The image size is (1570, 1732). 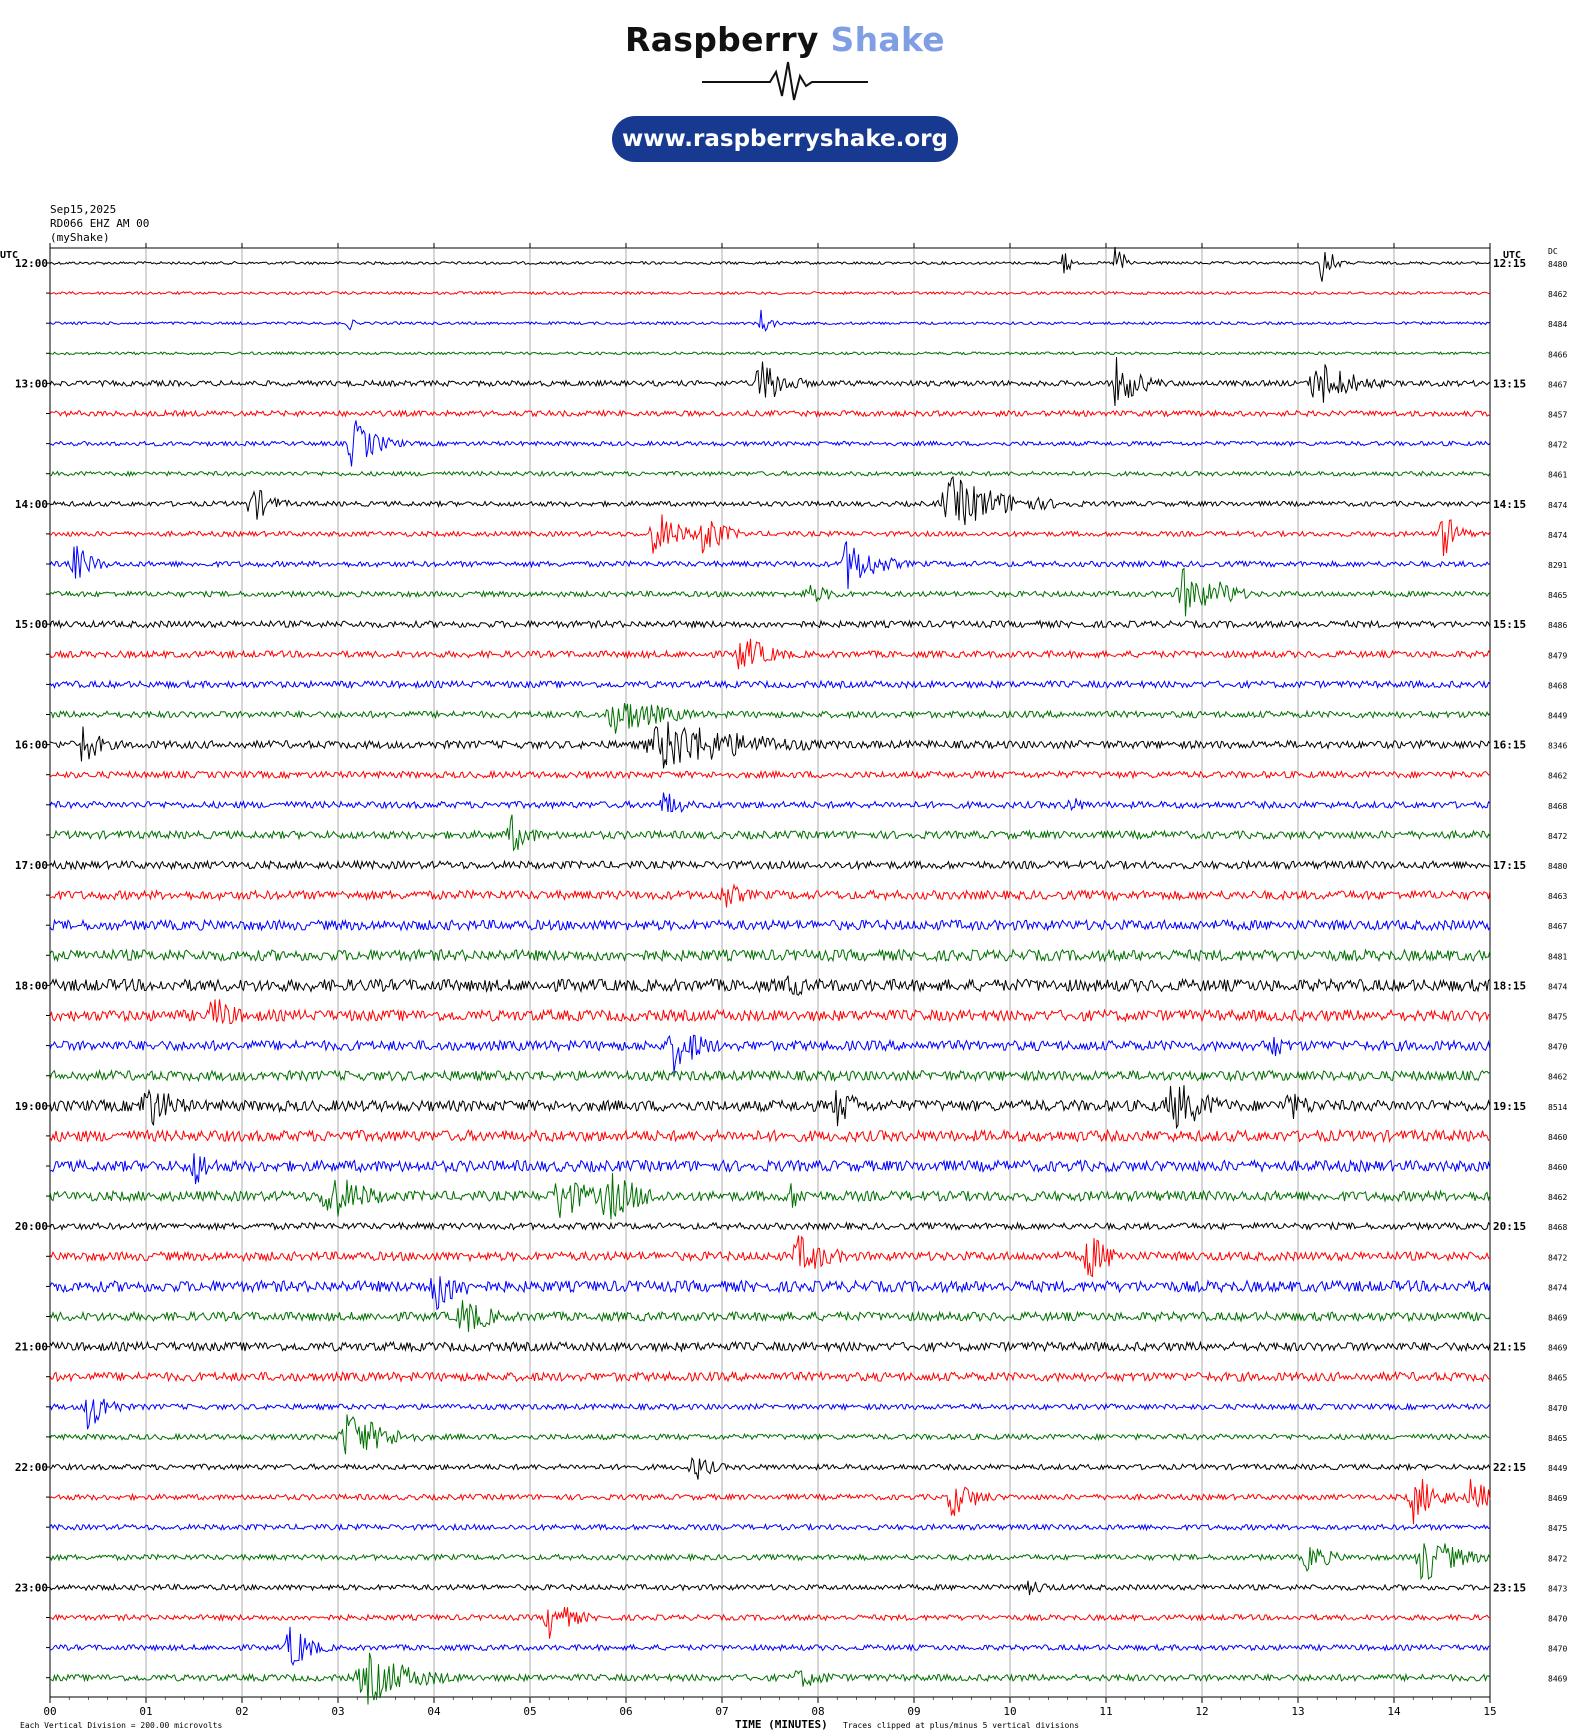 What do you see at coordinates (1557, 415) in the screenshot?
I see `dc-offset-label: 8457` at bounding box center [1557, 415].